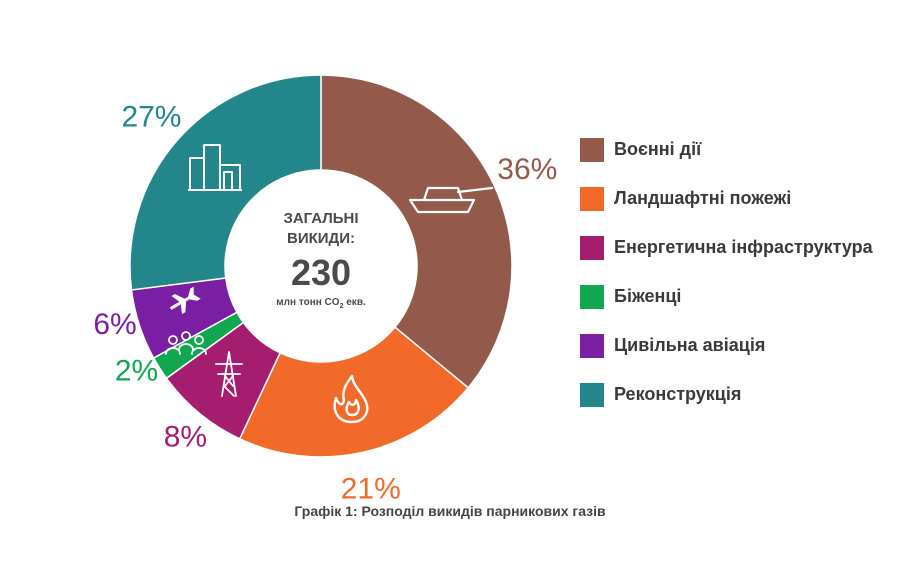 This screenshot has height=571, width=900. Describe the element at coordinates (136, 371) in the screenshot. I see `slice-label-4: 2%` at that location.